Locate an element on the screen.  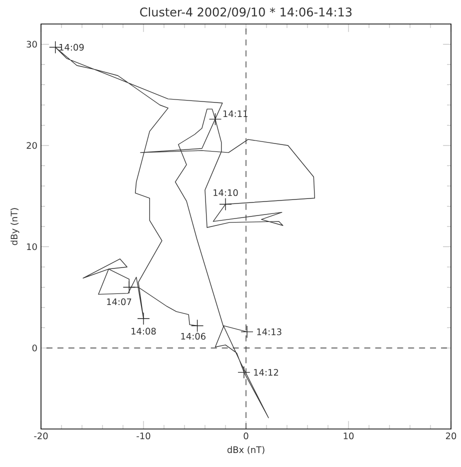
chart-title: Cluster-4 2002/09/10 * 14:06-14:13 is located at coordinates (246, 12).